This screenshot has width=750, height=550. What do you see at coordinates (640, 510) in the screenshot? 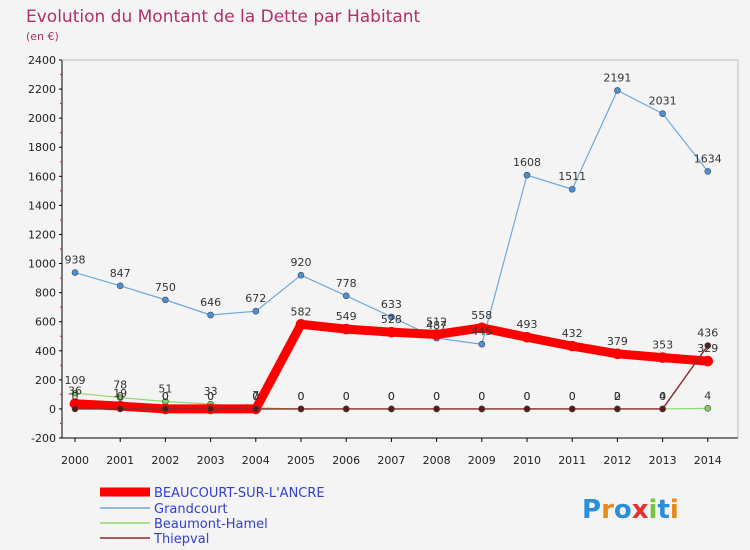
I see `wordmark-letter: x` at bounding box center [640, 510].